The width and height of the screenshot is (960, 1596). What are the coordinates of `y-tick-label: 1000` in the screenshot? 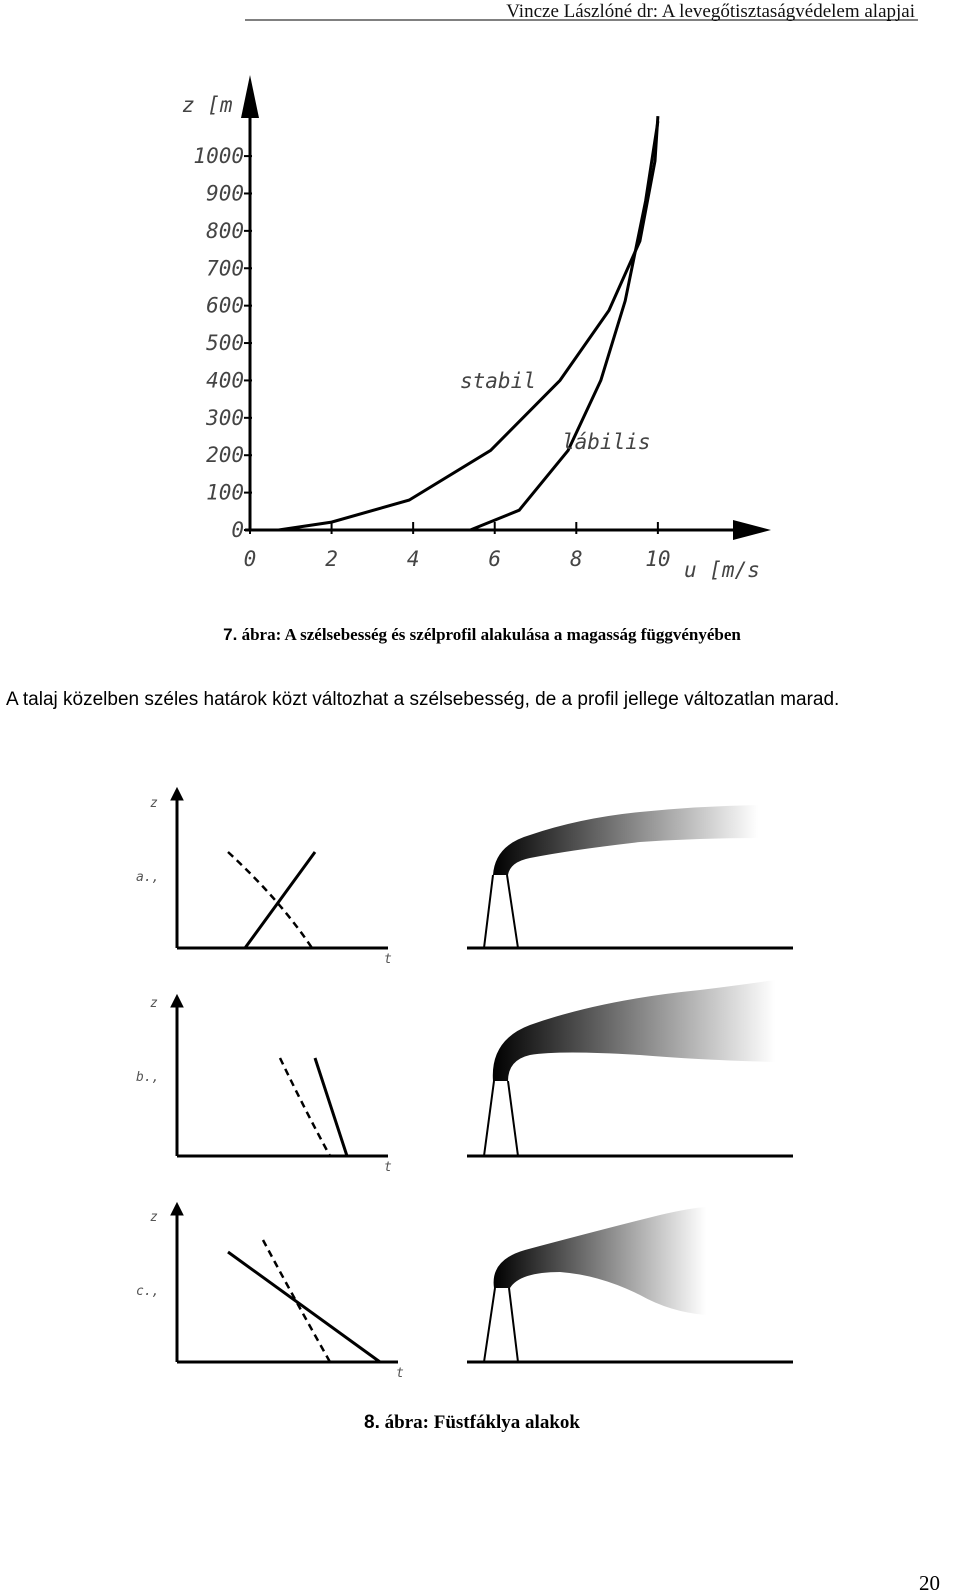 It's located at (218, 156).